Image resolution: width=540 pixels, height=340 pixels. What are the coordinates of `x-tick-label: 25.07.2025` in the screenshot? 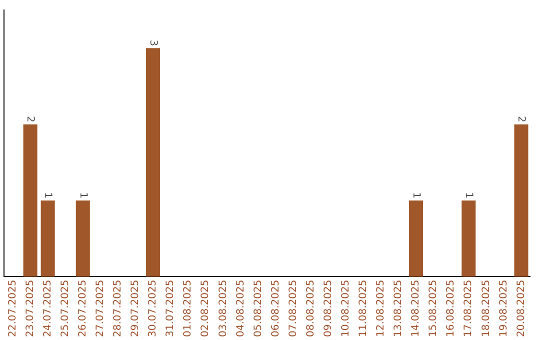 It's located at (65, 309).